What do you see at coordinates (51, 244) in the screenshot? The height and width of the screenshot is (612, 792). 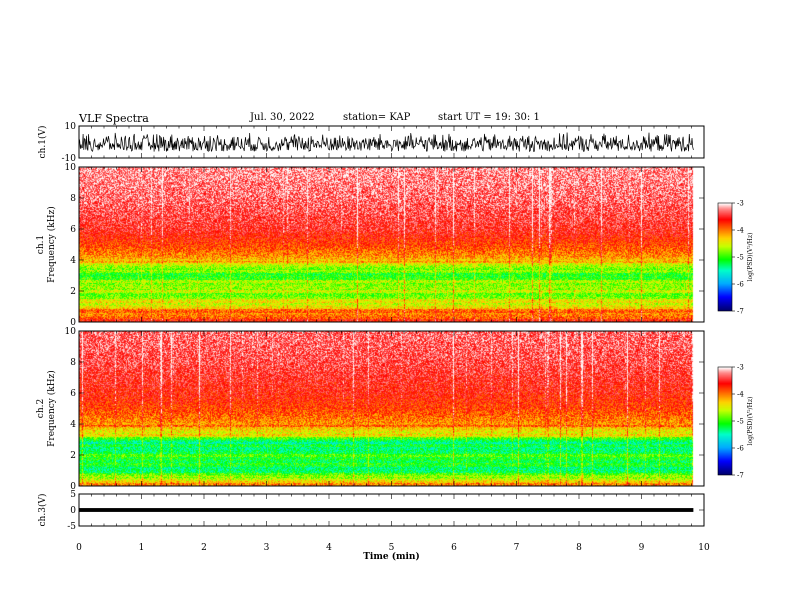 I see `ch1-spectrogram-ylabel: Frequency (kHz)` at bounding box center [51, 244].